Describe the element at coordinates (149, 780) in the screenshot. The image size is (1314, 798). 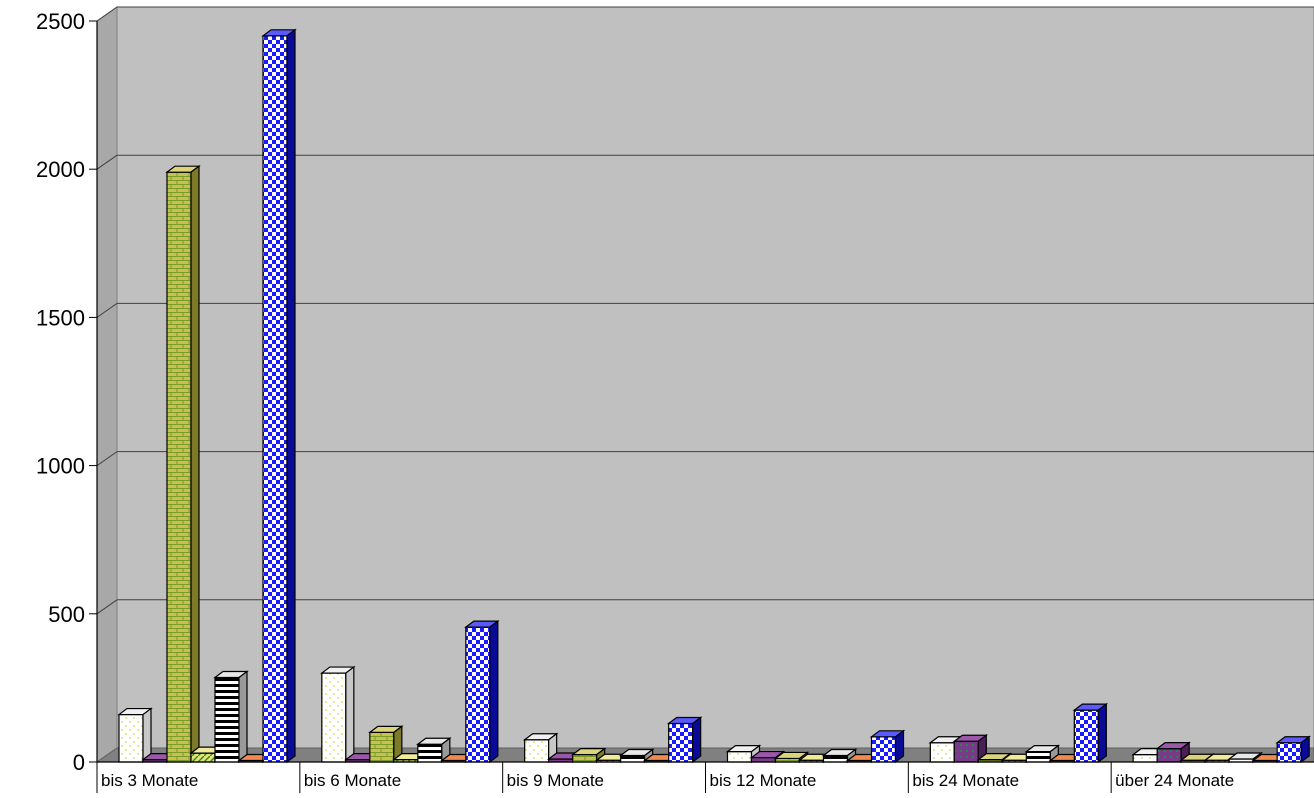
I see `category-label: bis 3 Monate` at that location.